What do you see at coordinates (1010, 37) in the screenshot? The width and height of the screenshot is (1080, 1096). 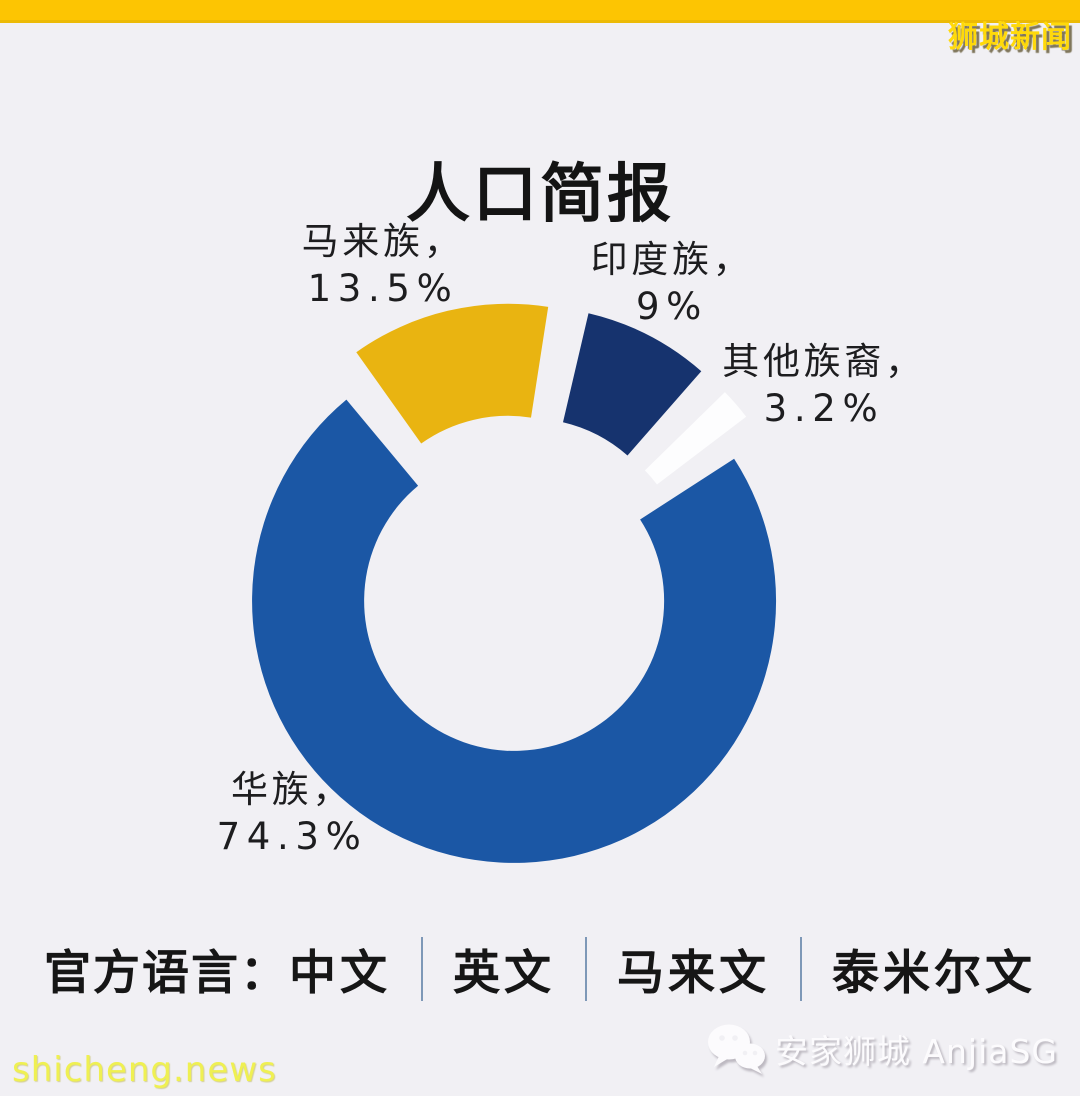 I see `brand-logo: 狮城新闻` at bounding box center [1010, 37].